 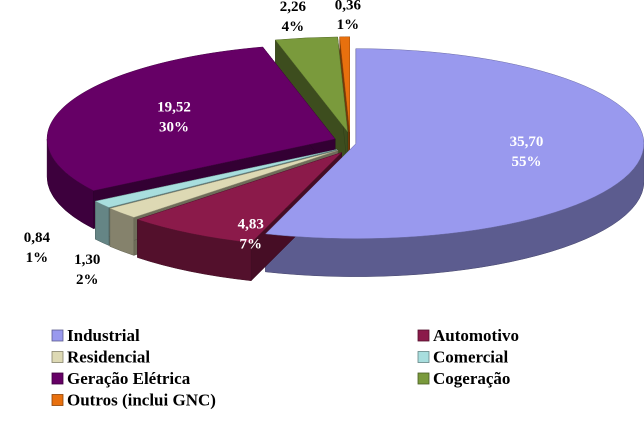 I want to click on value-label: 1,30, so click(x=87, y=260).